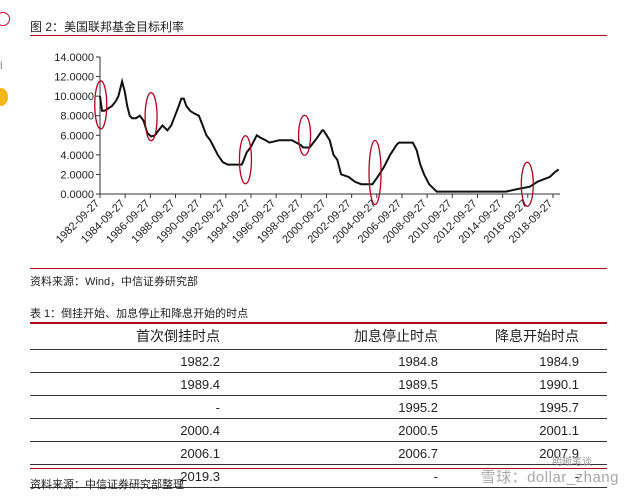 This screenshot has width=637, height=500. What do you see at coordinates (357, 430) in the screenshot?
I see `cell-hike-stop: 2000.5` at bounding box center [357, 430].